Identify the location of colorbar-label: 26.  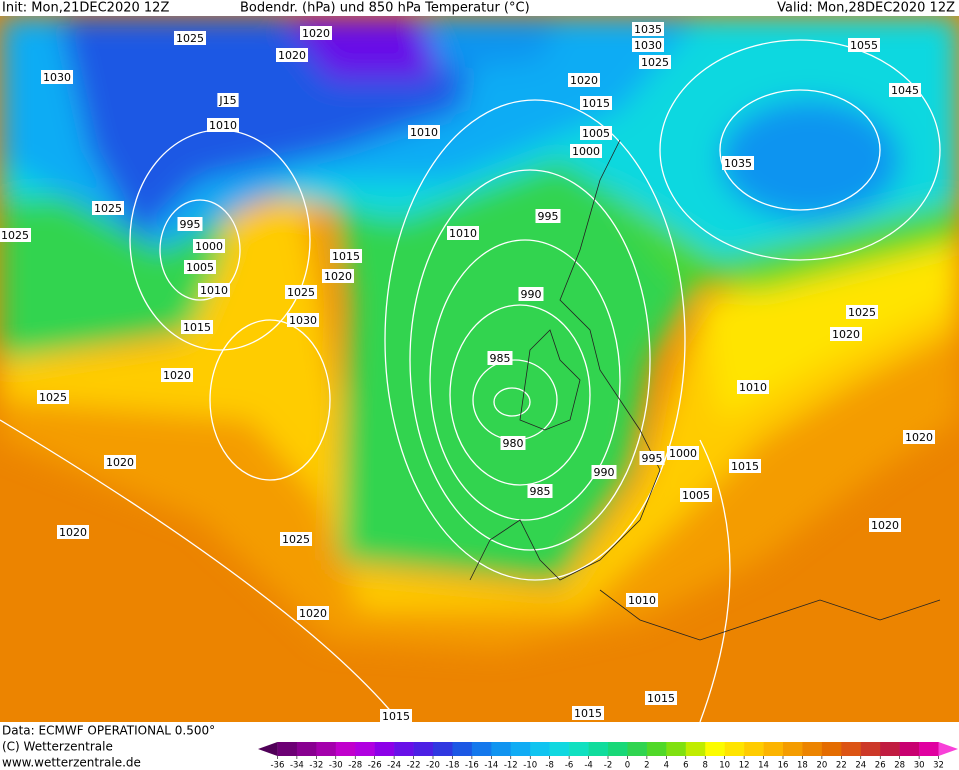
(880, 765).